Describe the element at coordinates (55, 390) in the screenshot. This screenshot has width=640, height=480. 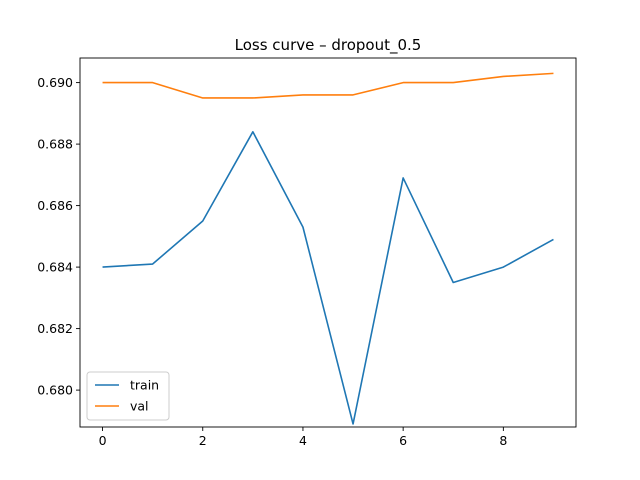
I see `y-tick-label: 0.680` at that location.